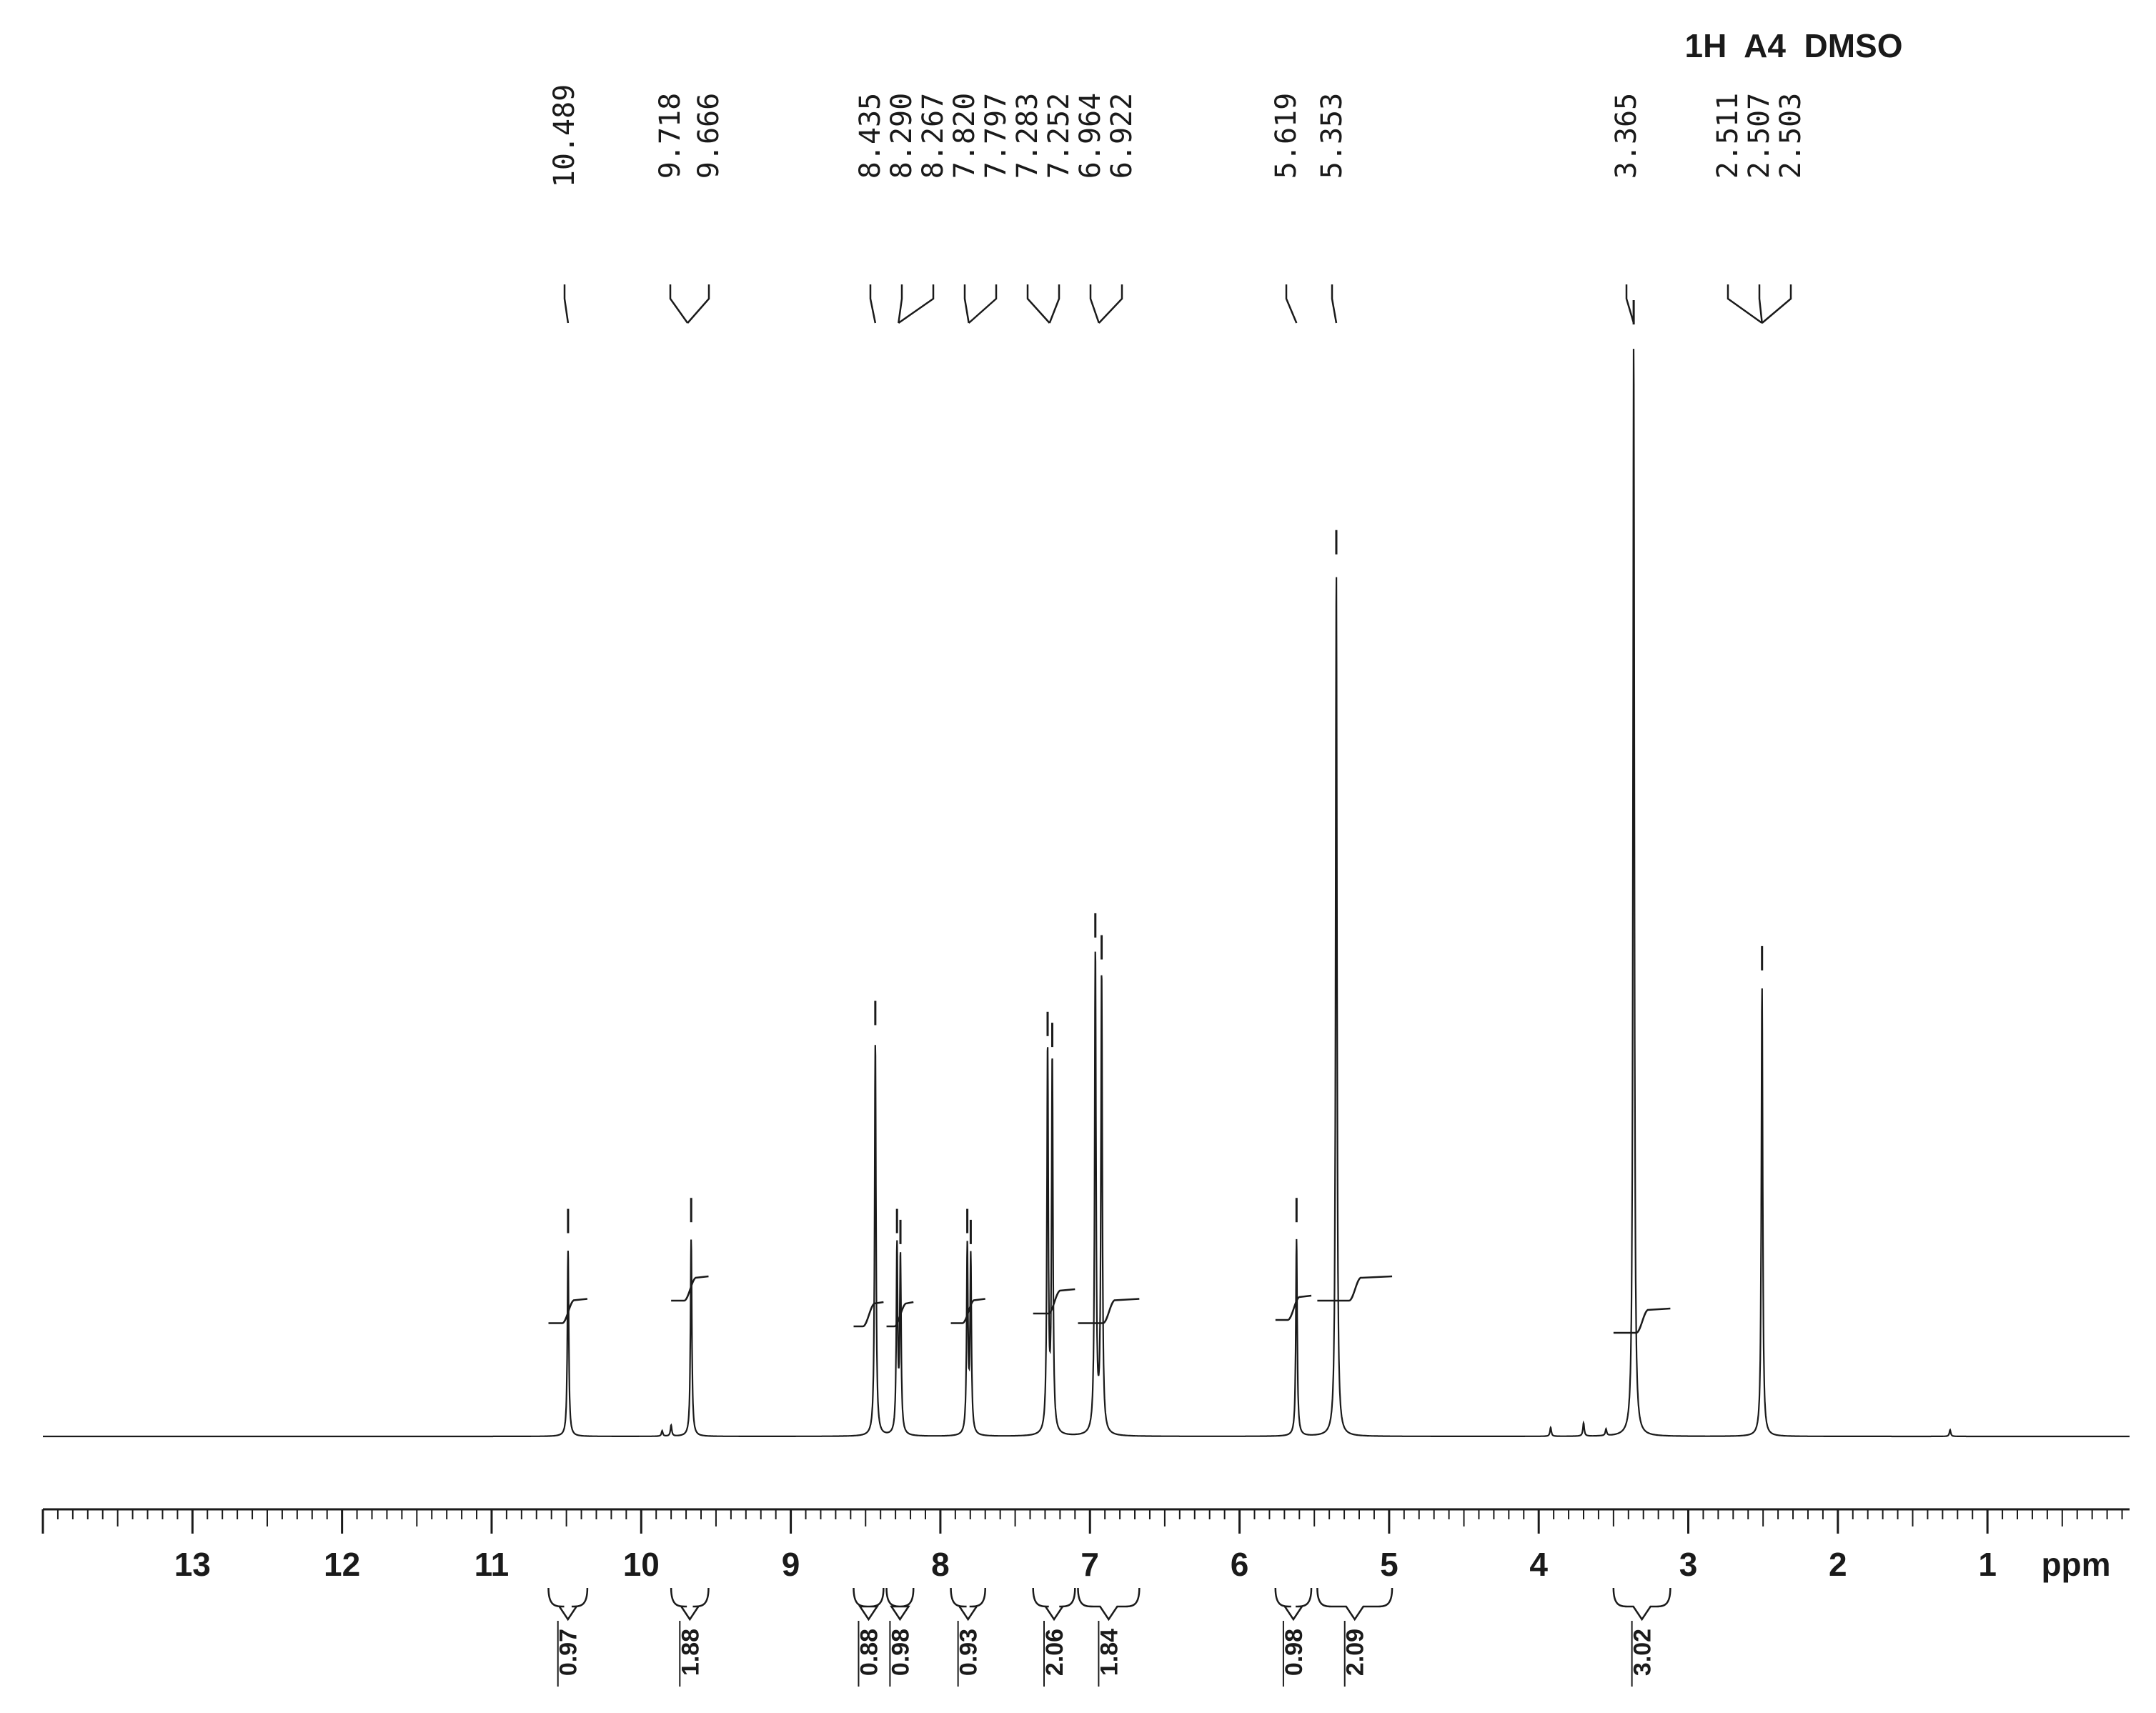  Describe the element at coordinates (492, 1565) in the screenshot. I see `x-tick-label: 11` at that location.